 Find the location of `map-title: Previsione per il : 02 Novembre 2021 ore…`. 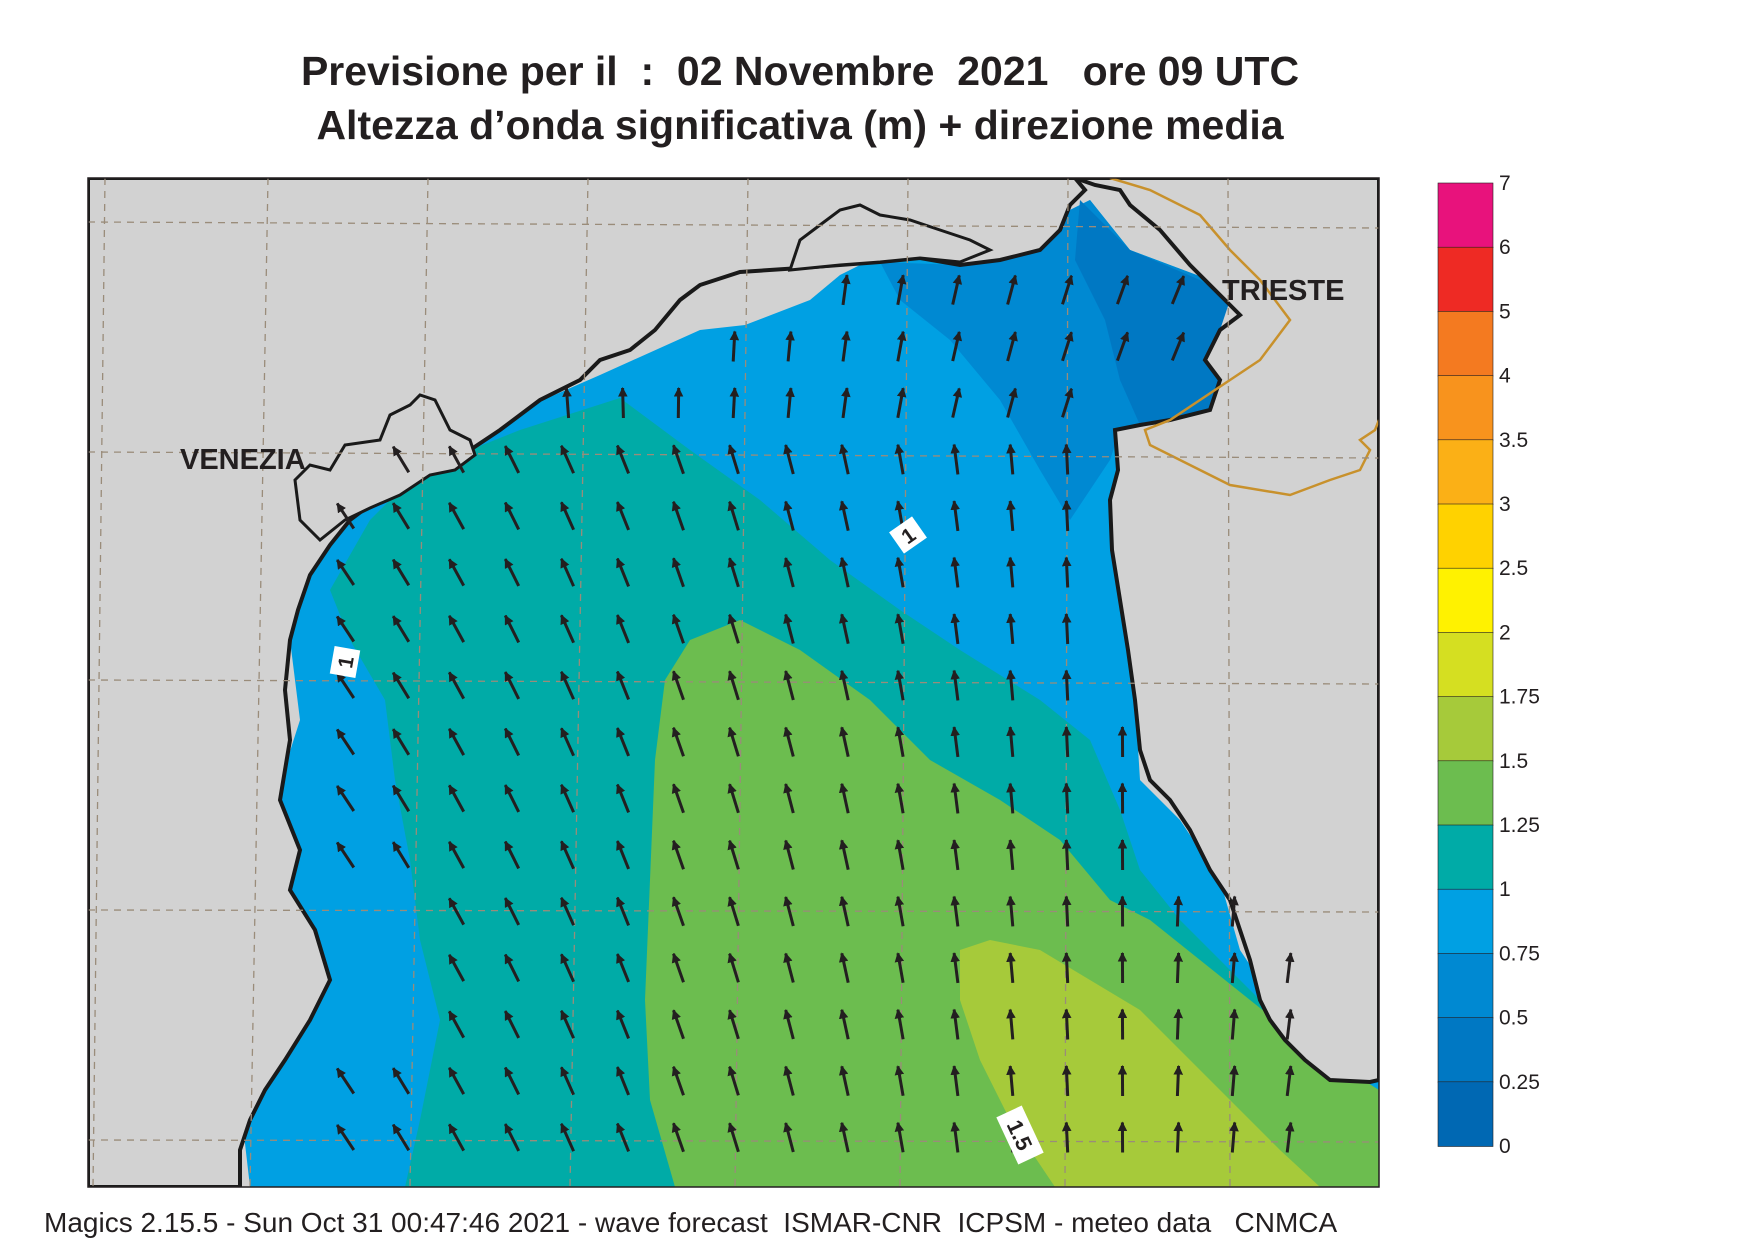

map-title: Previsione per il : 02 Novembre 2021 ore… is located at coordinates (800, 71).